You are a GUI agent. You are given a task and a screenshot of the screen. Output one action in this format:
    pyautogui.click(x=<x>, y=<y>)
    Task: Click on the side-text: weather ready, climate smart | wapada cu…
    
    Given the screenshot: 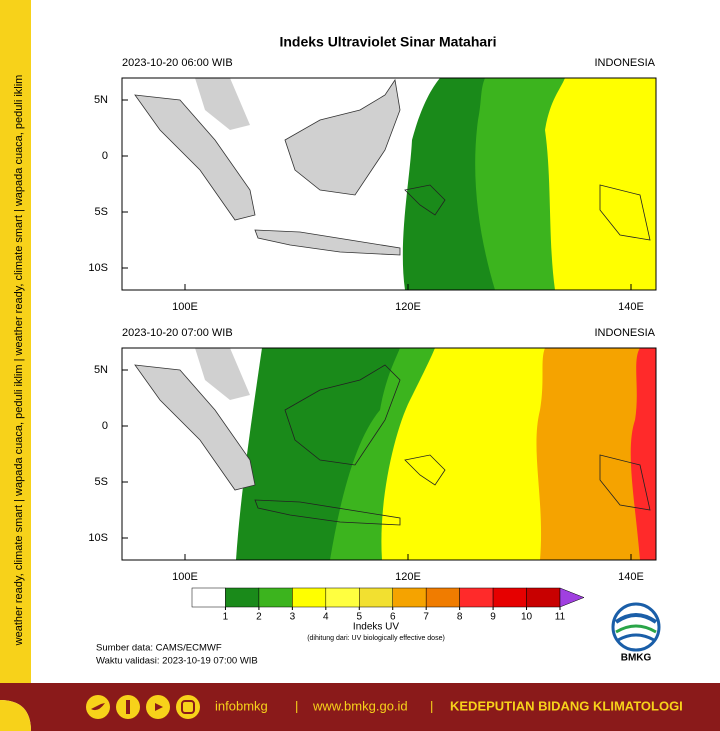 What is the action you would take?
    pyautogui.click(x=19, y=361)
    